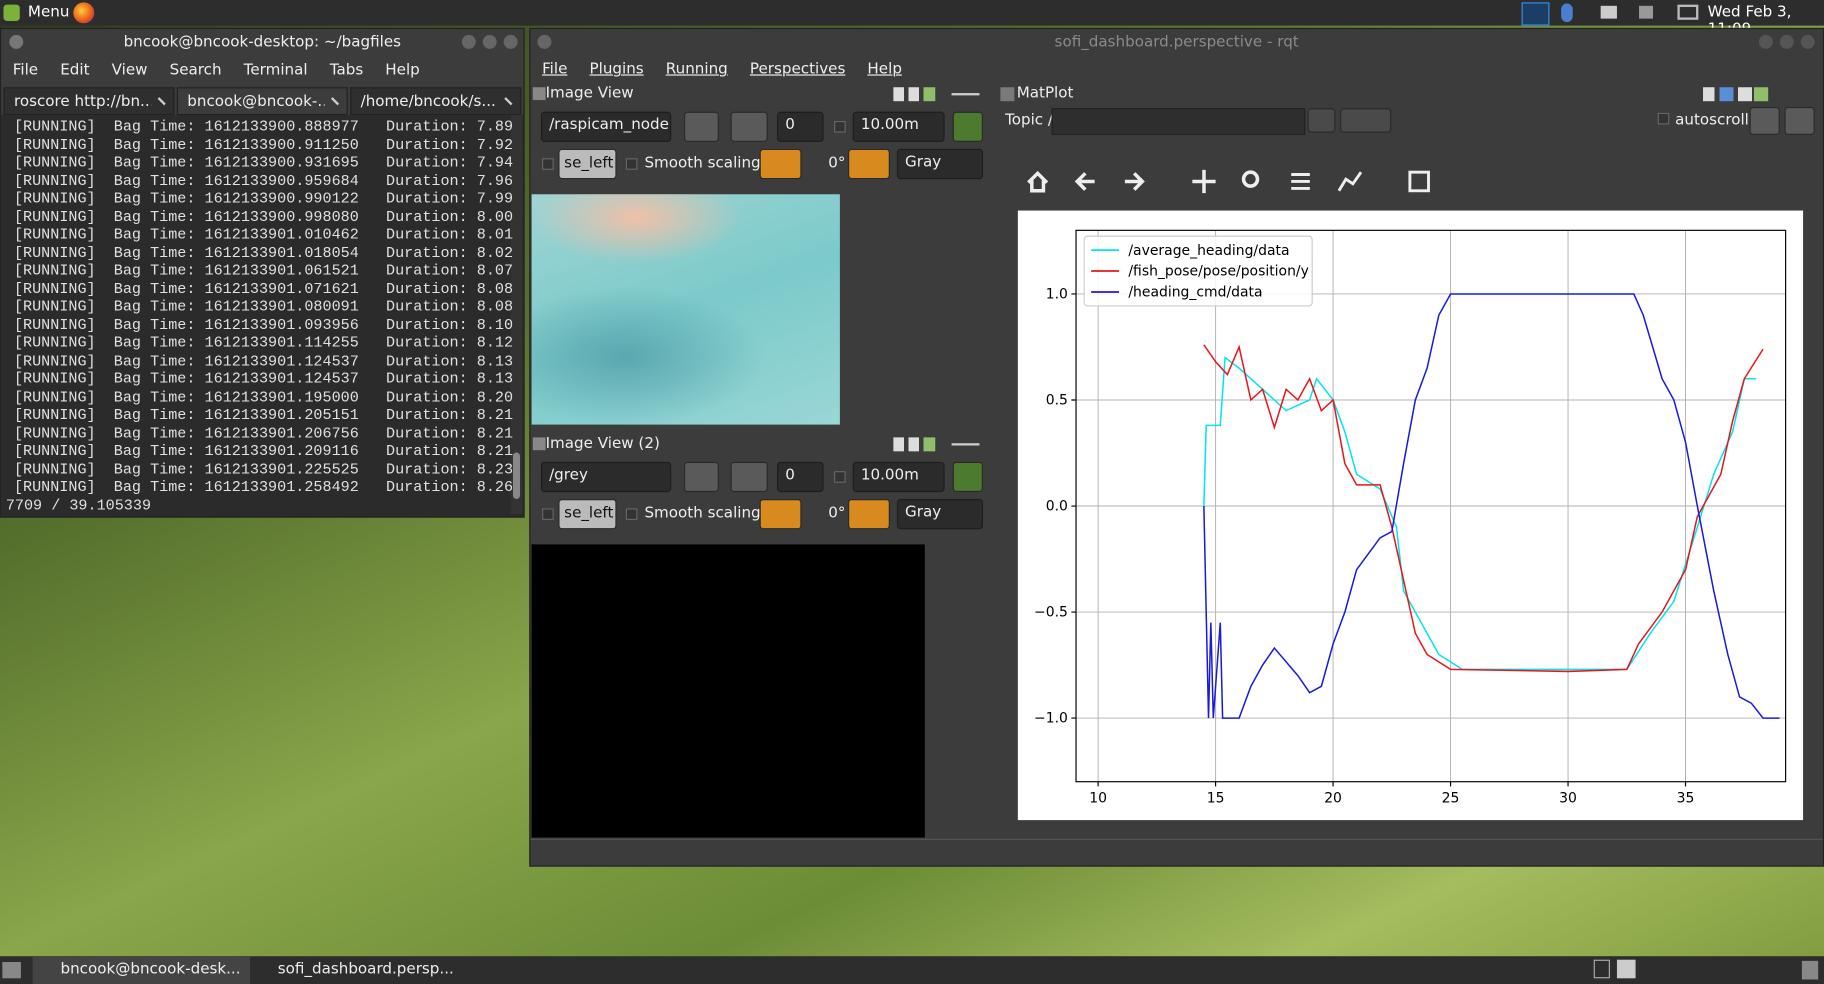 The width and height of the screenshot is (1824, 984). I want to click on clear-button, so click(1799, 121).